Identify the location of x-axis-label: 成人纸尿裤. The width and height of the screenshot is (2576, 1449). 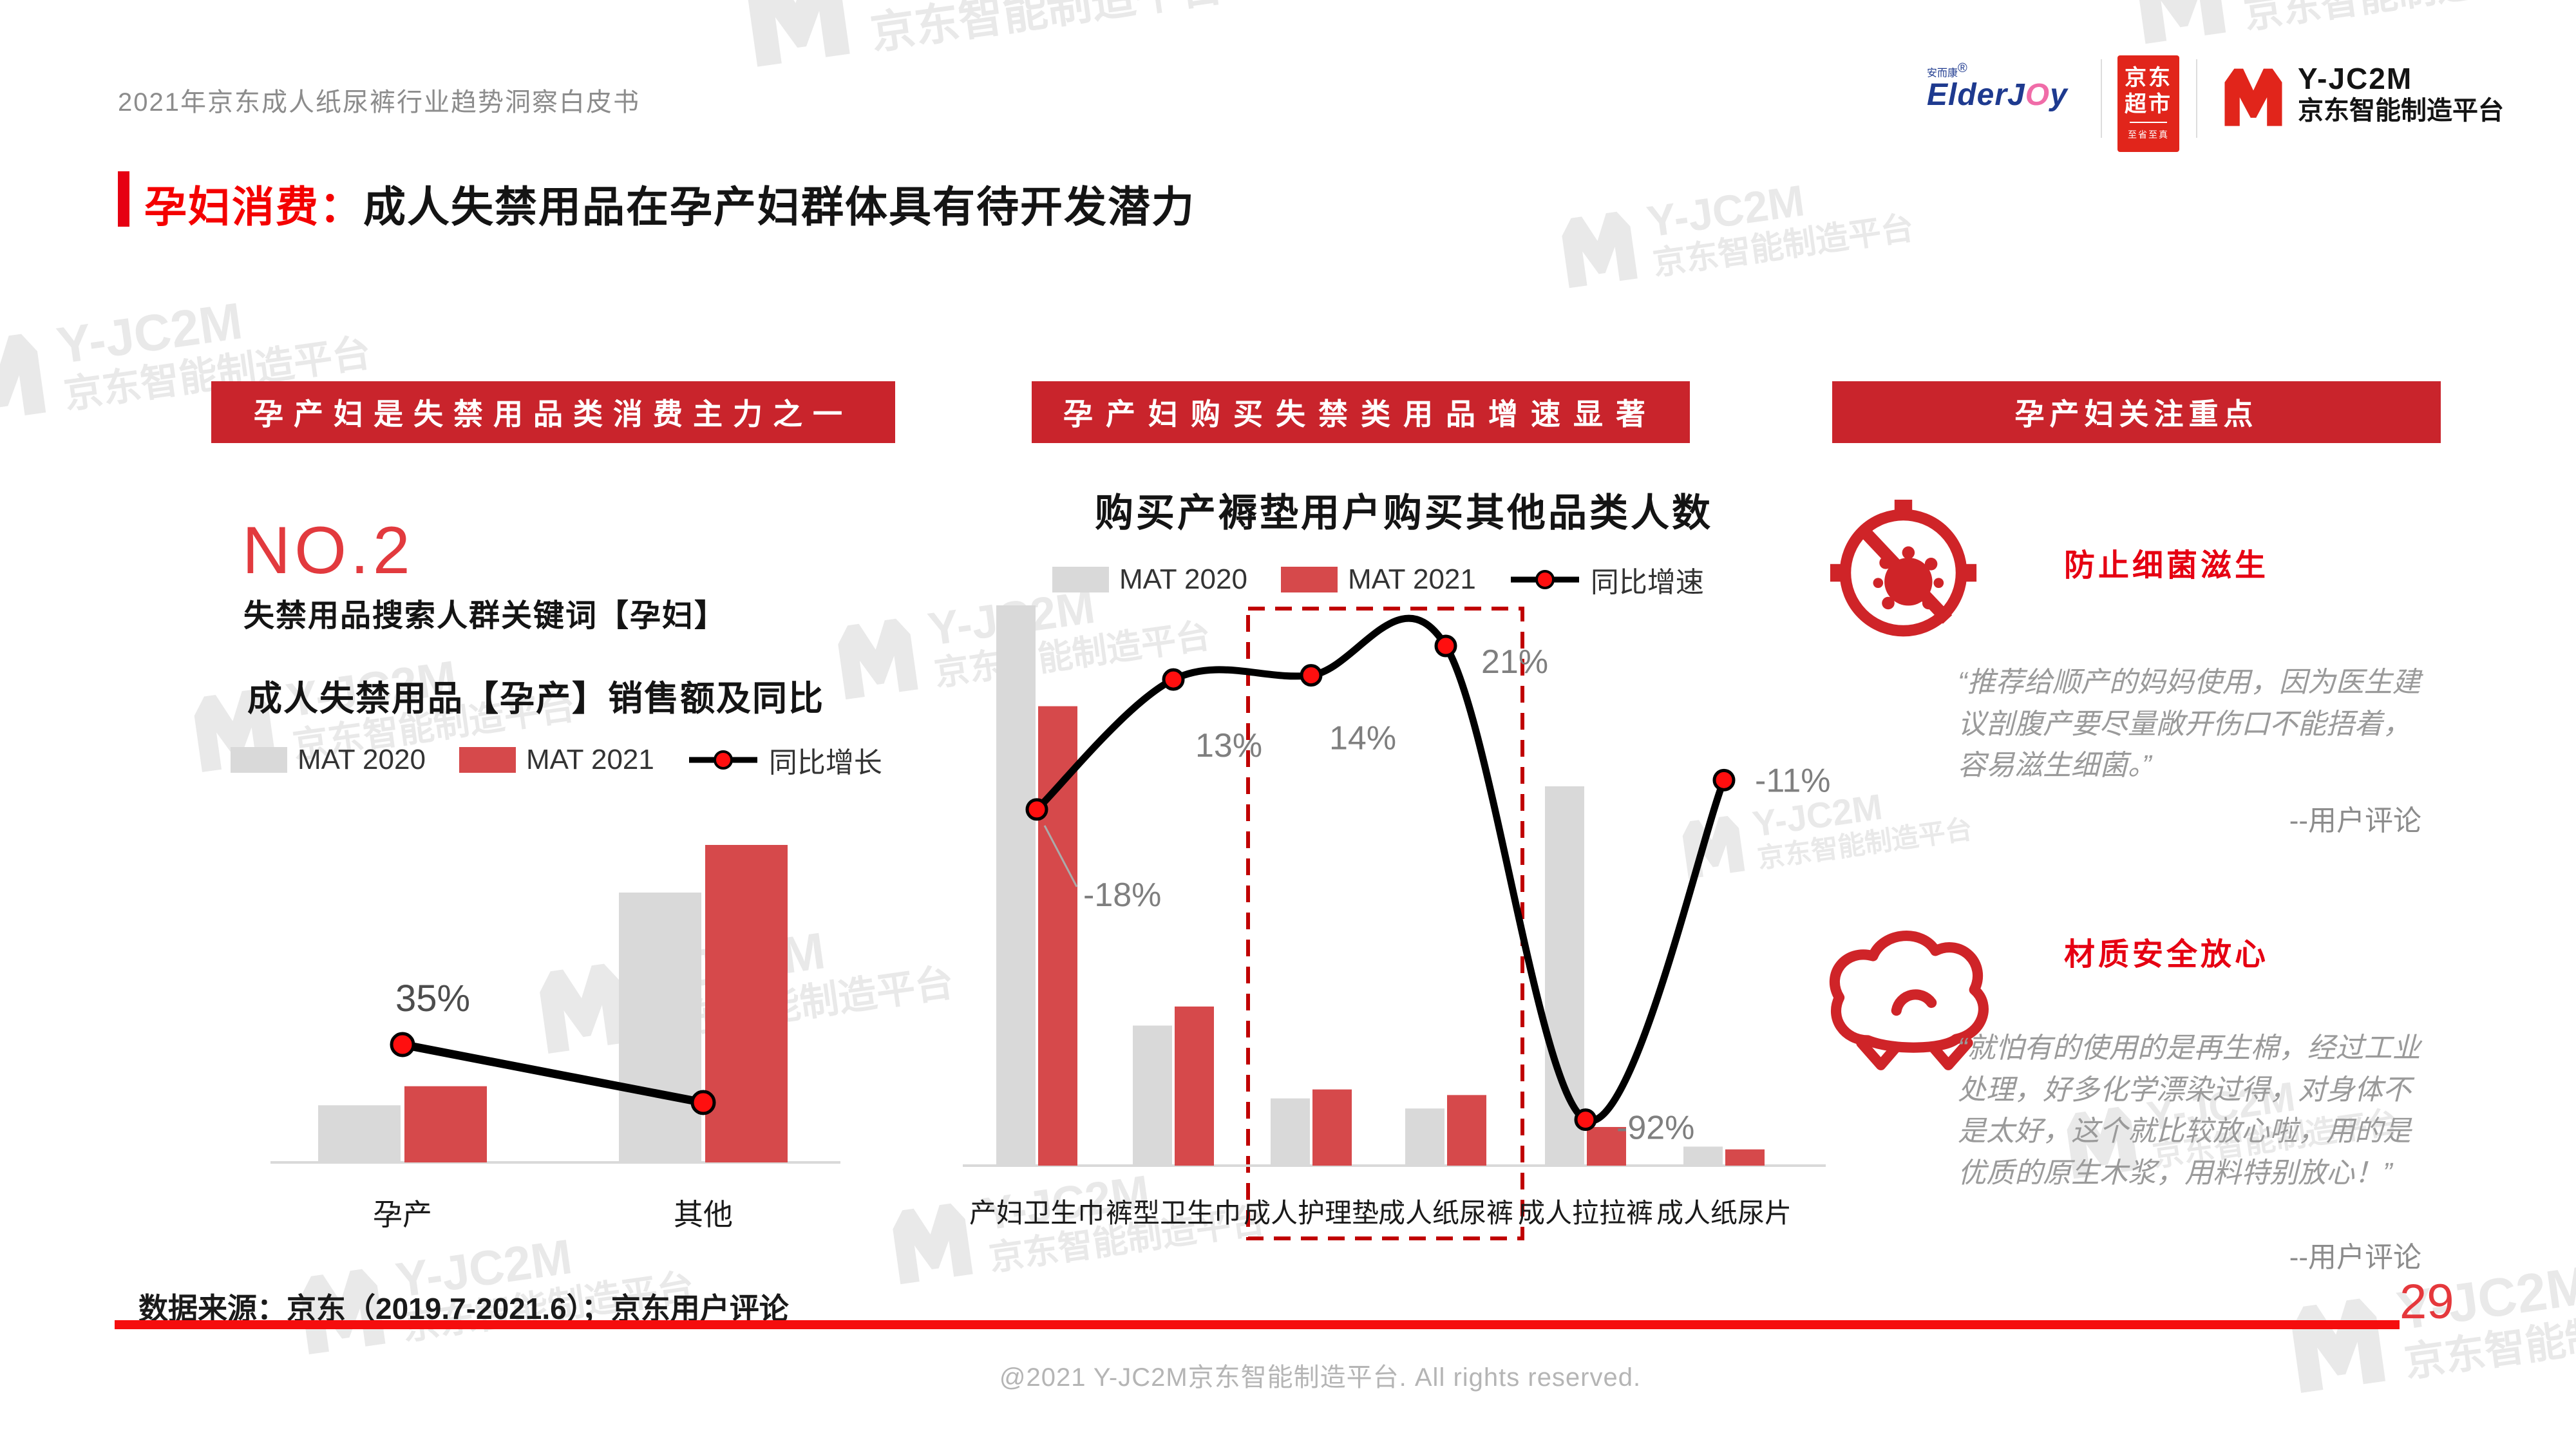
(1446, 1213).